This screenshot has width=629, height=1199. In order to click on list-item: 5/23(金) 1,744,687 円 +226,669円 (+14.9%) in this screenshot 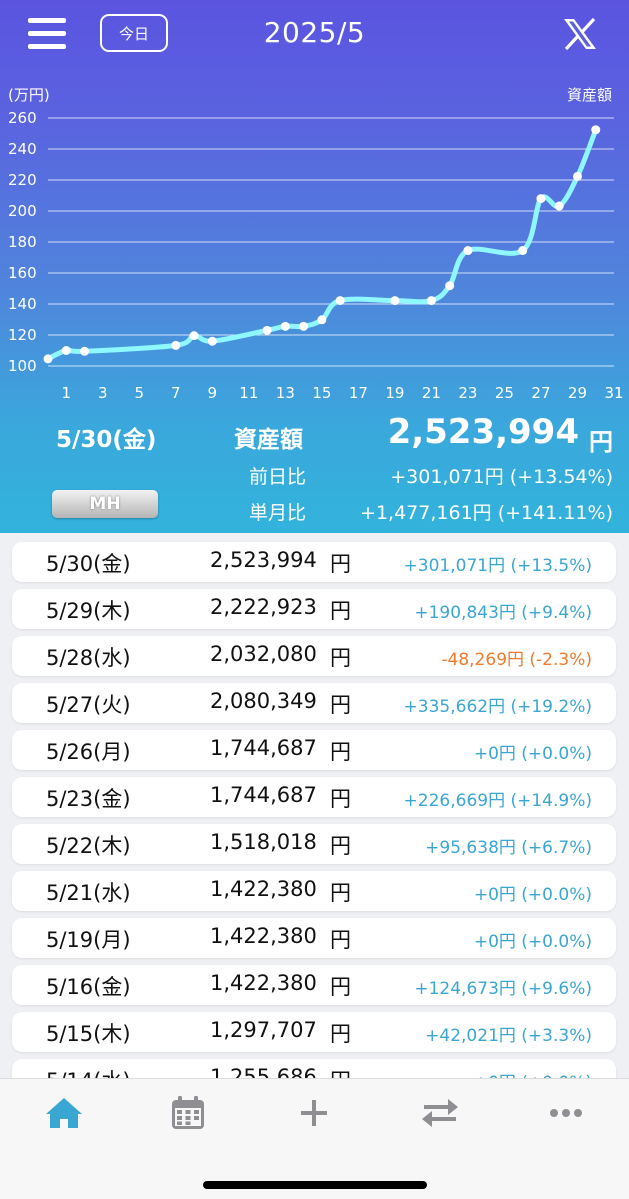, I will do `click(314, 797)`.